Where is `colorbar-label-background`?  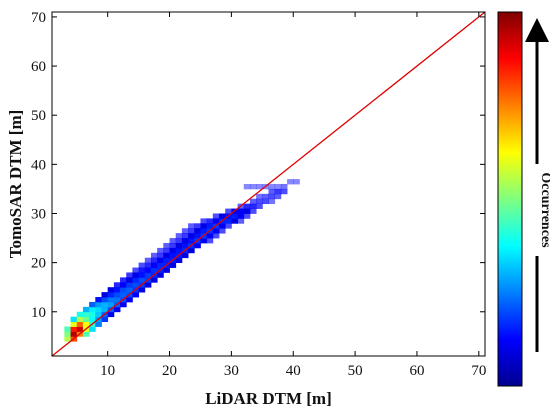 colorbar-label-background is located at coordinates (537, 210).